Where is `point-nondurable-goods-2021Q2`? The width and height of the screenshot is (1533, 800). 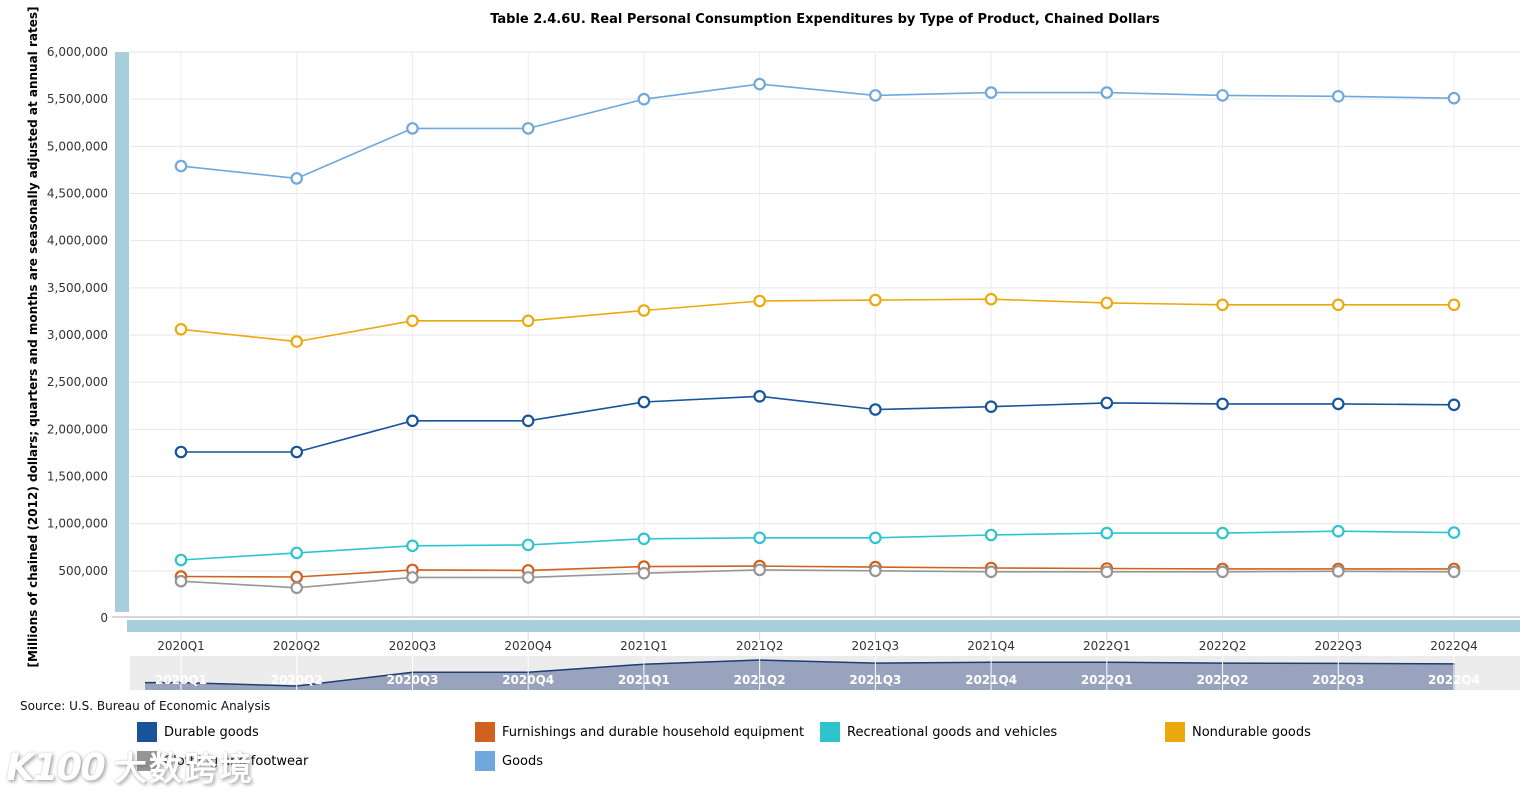
point-nondurable-goods-2021Q2 is located at coordinates (759, 301).